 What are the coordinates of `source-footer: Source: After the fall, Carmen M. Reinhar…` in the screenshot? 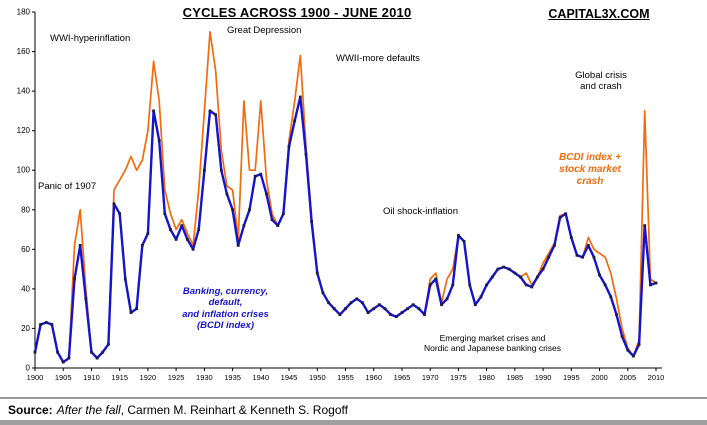 It's located at (353, 411).